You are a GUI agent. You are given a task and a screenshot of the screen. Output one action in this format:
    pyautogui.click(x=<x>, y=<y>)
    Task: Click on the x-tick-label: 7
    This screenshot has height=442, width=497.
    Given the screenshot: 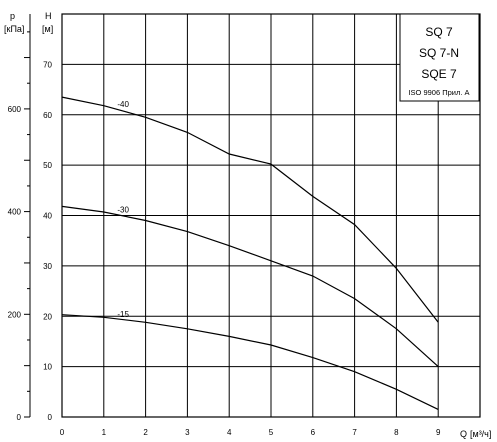 What is the action you would take?
    pyautogui.click(x=354, y=432)
    